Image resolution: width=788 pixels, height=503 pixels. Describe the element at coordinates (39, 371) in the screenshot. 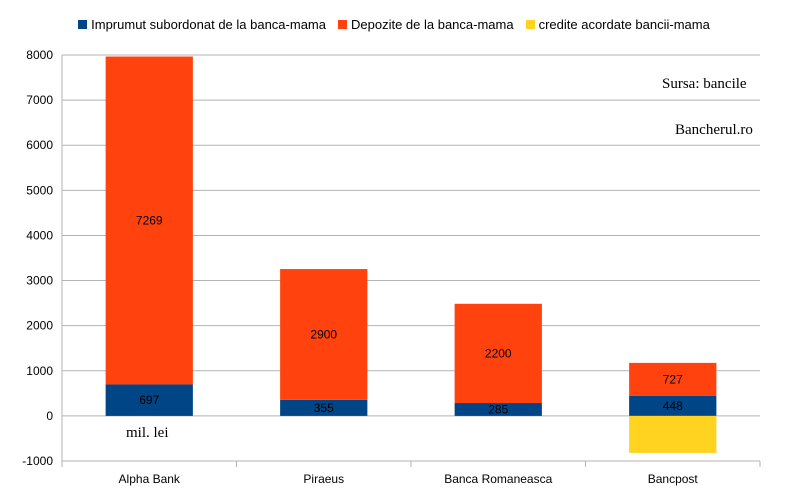

I see `y-tick-label: 1000` at that location.